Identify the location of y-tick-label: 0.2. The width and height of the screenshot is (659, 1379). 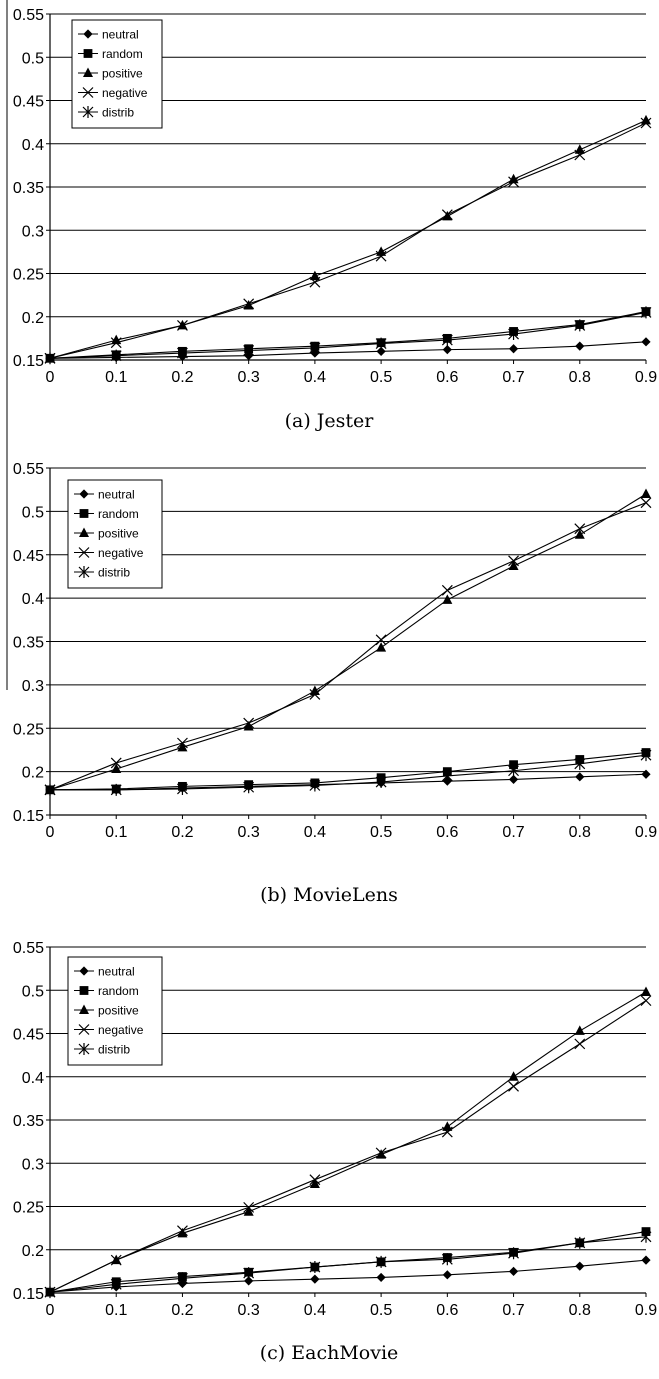
(33, 318).